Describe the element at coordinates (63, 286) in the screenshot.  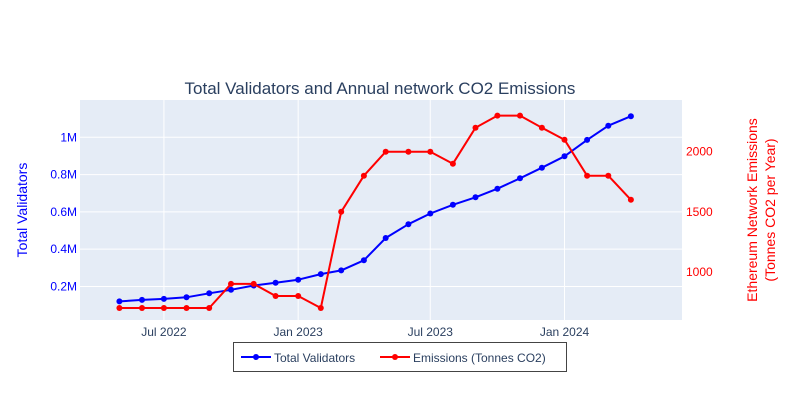
I see `y-left-tick-label: 0.2M` at that location.